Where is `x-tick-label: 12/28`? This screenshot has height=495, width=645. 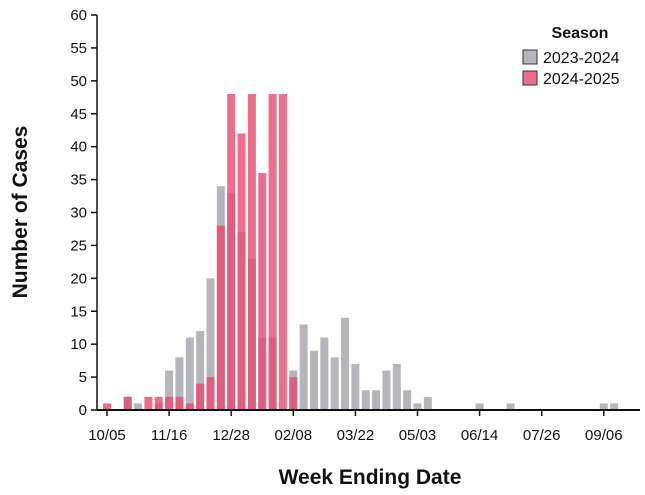
x-tick-label: 12/28 is located at coordinates (231, 435).